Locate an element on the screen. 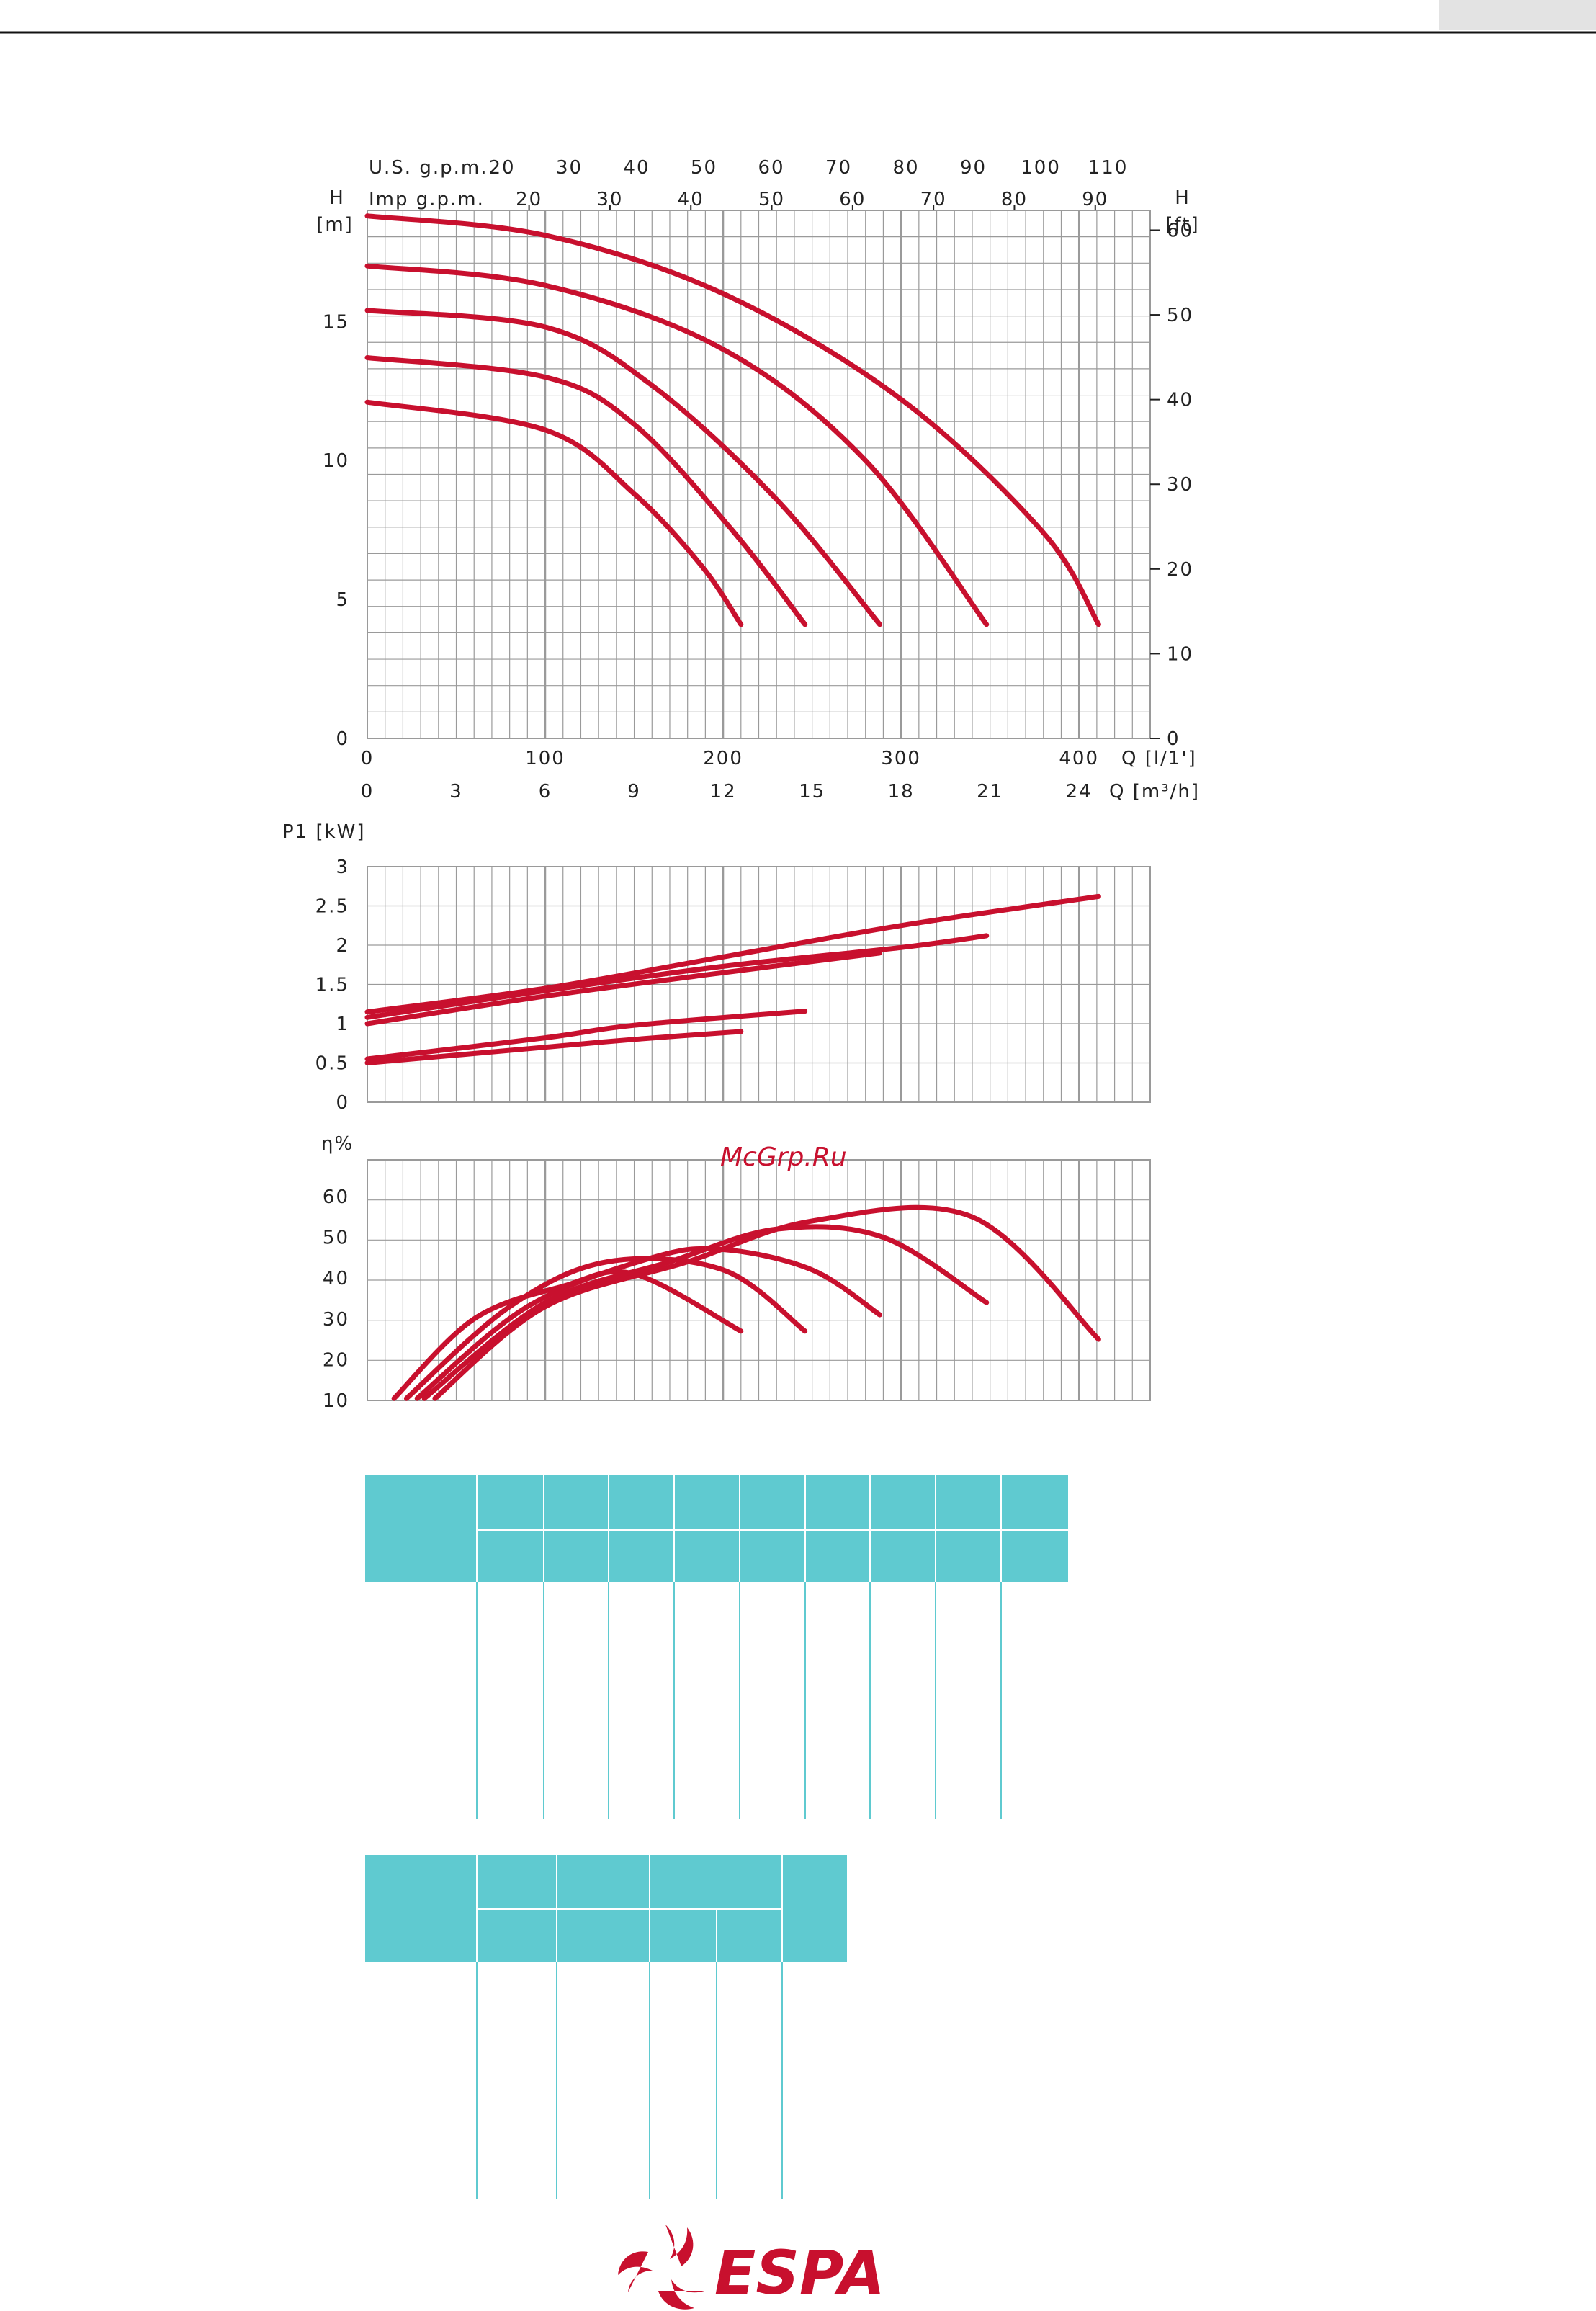  x-tick-label: 6 is located at coordinates (545, 792).